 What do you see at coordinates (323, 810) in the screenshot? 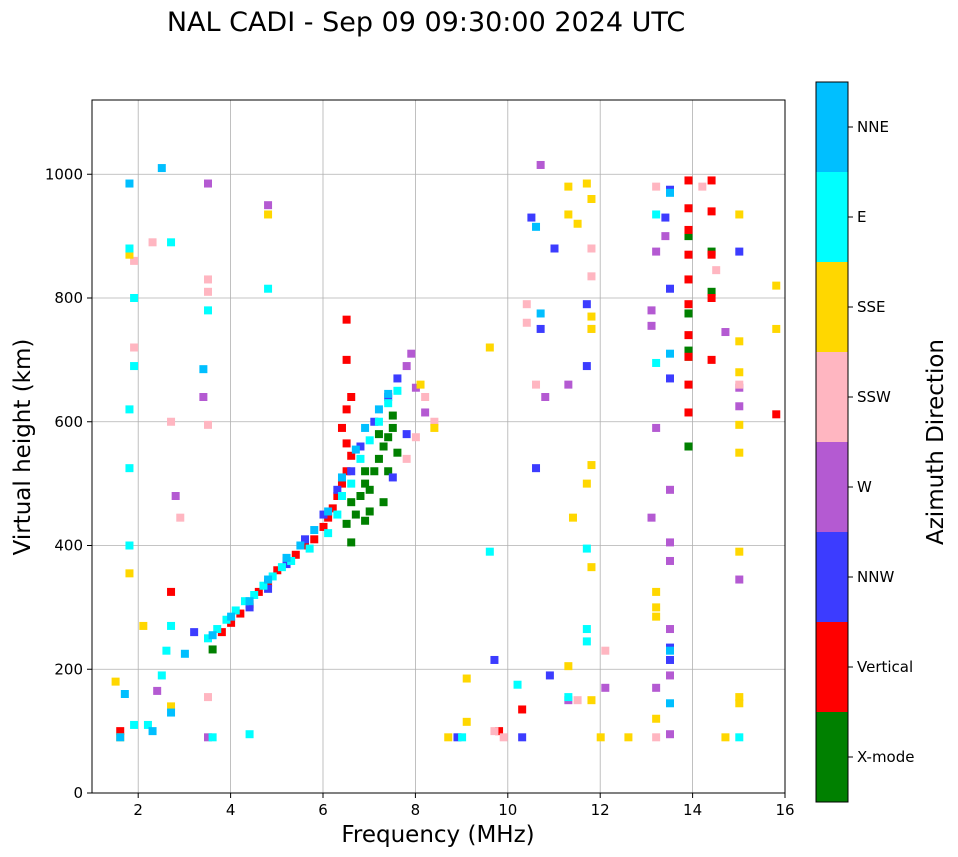
I see `x-tick-label: 6` at bounding box center [323, 810].